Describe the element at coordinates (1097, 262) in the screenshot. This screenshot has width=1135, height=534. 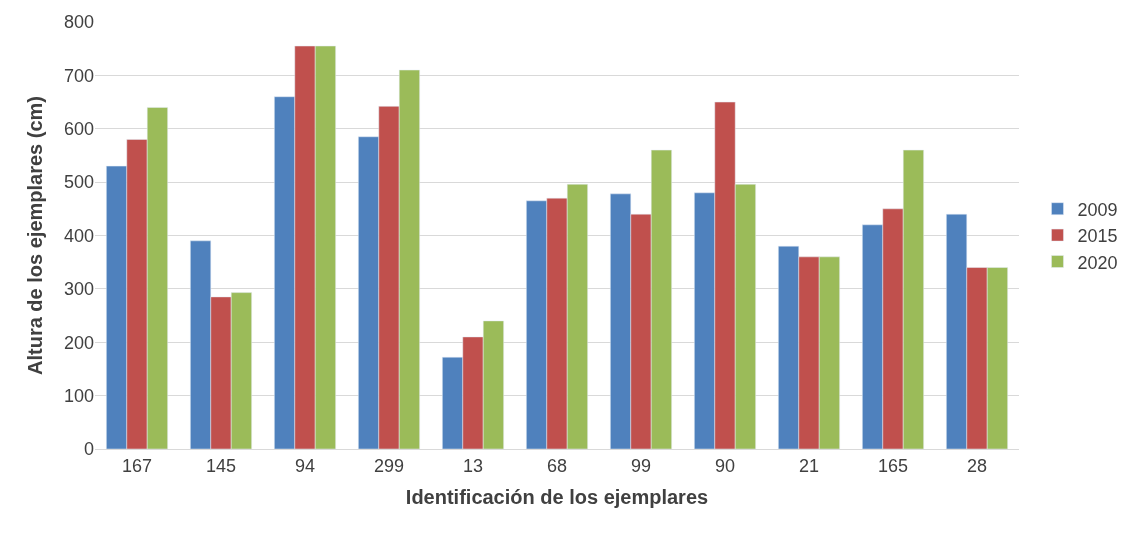
I see `legend-label: 2020` at that location.